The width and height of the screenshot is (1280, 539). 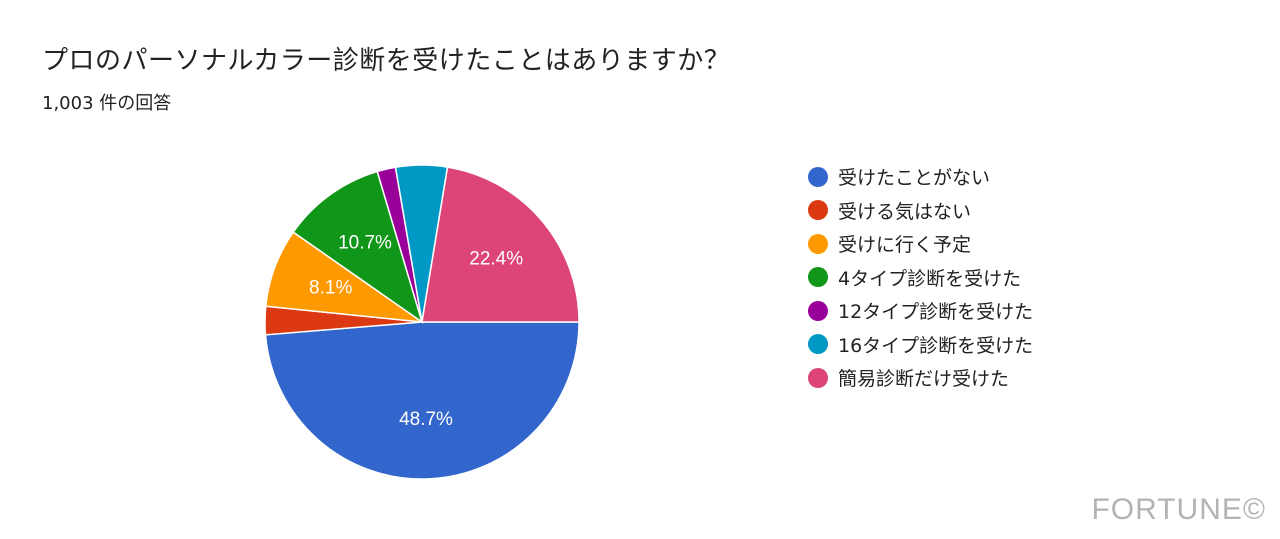 I want to click on legend-item-2: 受けに行く予定, so click(x=920, y=244).